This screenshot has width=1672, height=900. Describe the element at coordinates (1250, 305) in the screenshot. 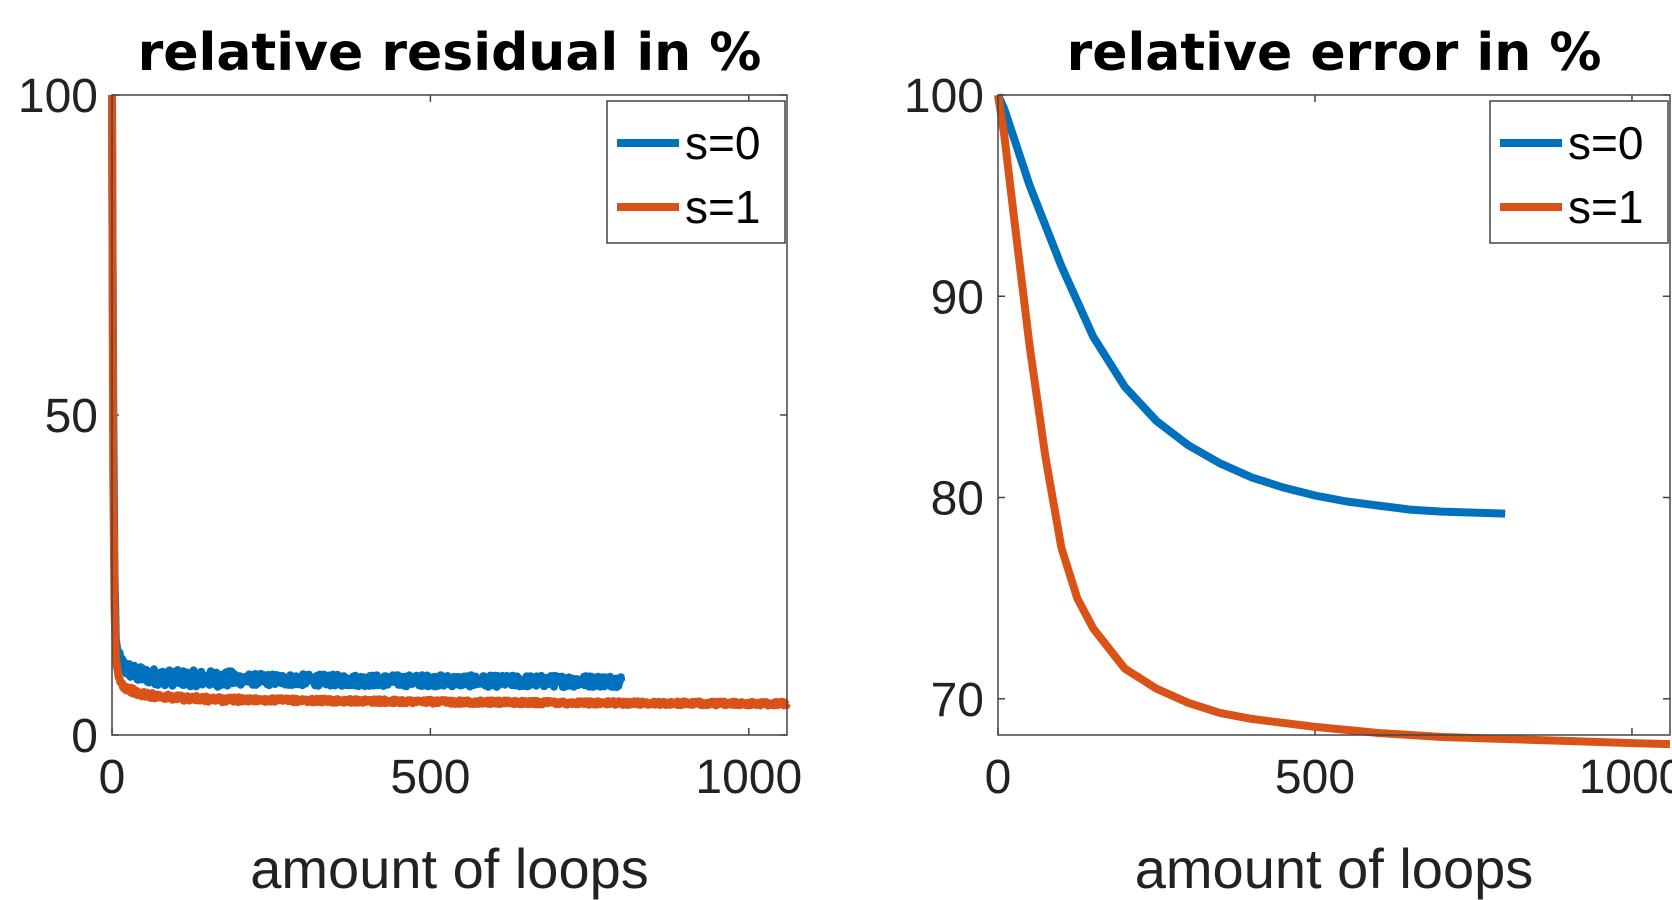

I see `error-series-s0-line` at that location.